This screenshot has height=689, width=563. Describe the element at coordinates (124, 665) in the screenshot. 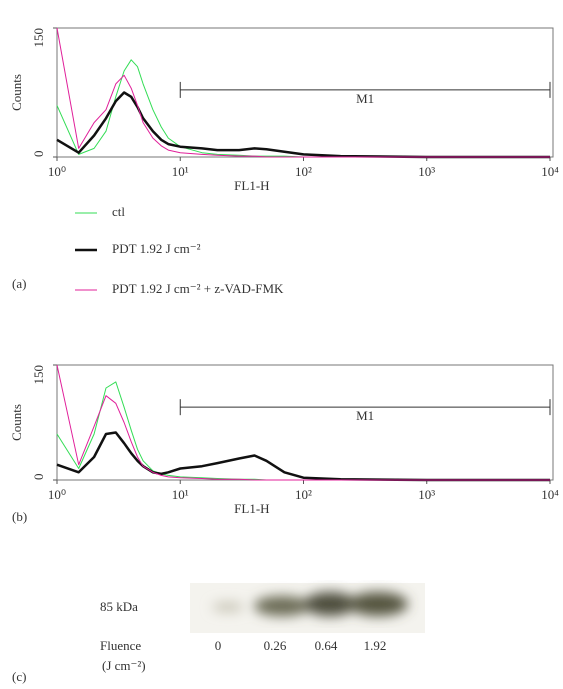

I see `fluence-unit: (J cm⁻²)` at that location.